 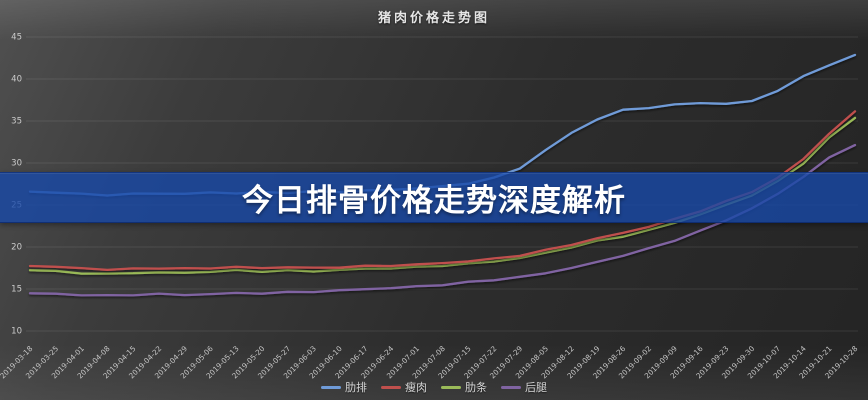 I want to click on page-title: 猪肉价格走势图, so click(x=433, y=18).